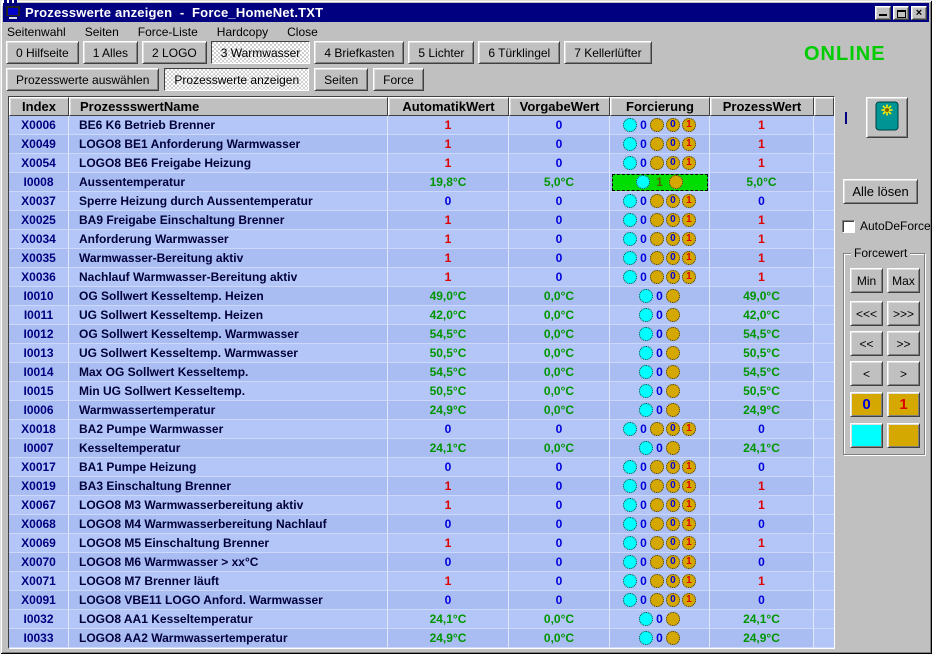  Describe the element at coordinates (421, 543) in the screenshot. I see `table-row: X0069 LOGO8 M5 Einschaltung Brenner 1 0 0 0 1 1` at that location.